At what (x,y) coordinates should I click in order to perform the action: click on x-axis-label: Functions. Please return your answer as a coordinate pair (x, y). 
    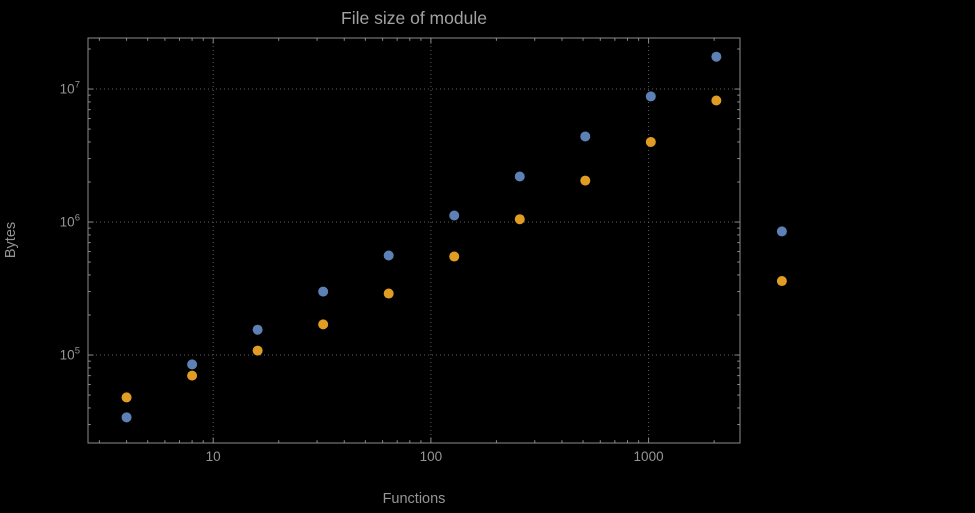
    Looking at the image, I should click on (414, 499).